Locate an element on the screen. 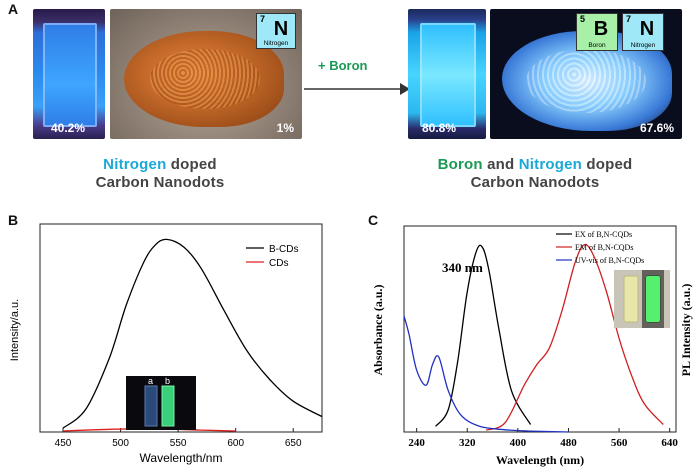 Image resolution: width=700 pixels, height=470 pixels. left-caption-line2: Carbon Nanodots is located at coordinates (160, 182).